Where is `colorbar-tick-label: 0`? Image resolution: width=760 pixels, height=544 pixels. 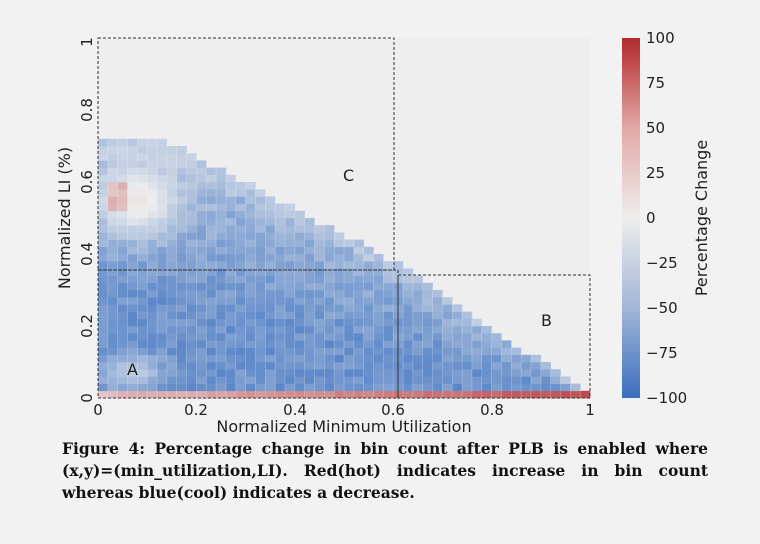
colorbar-tick-label: 0 is located at coordinates (651, 218).